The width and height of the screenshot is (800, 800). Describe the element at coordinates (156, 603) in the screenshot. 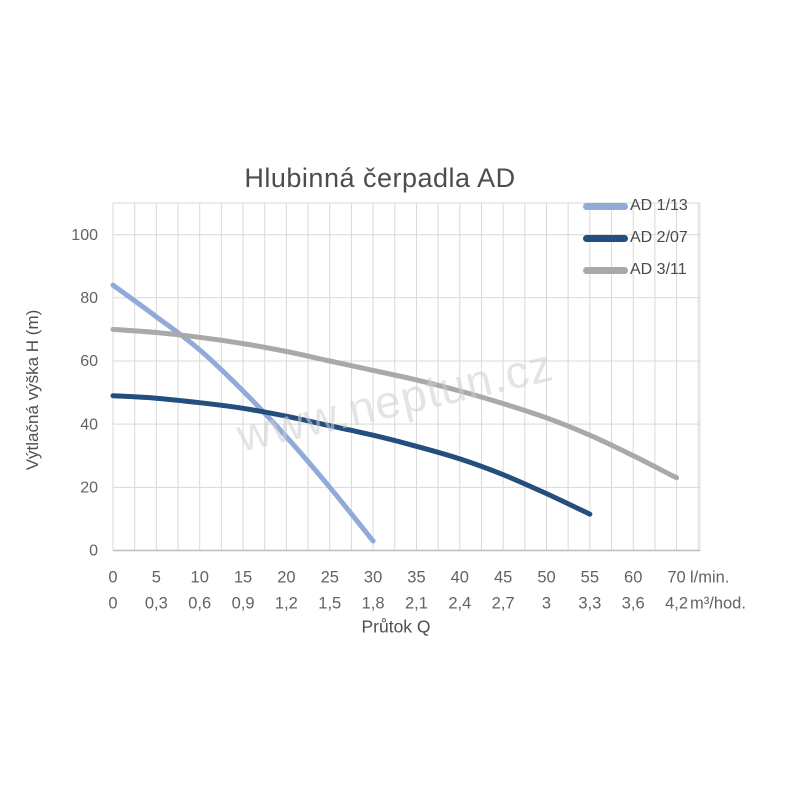

I see `svg-text: 0,3` at that location.